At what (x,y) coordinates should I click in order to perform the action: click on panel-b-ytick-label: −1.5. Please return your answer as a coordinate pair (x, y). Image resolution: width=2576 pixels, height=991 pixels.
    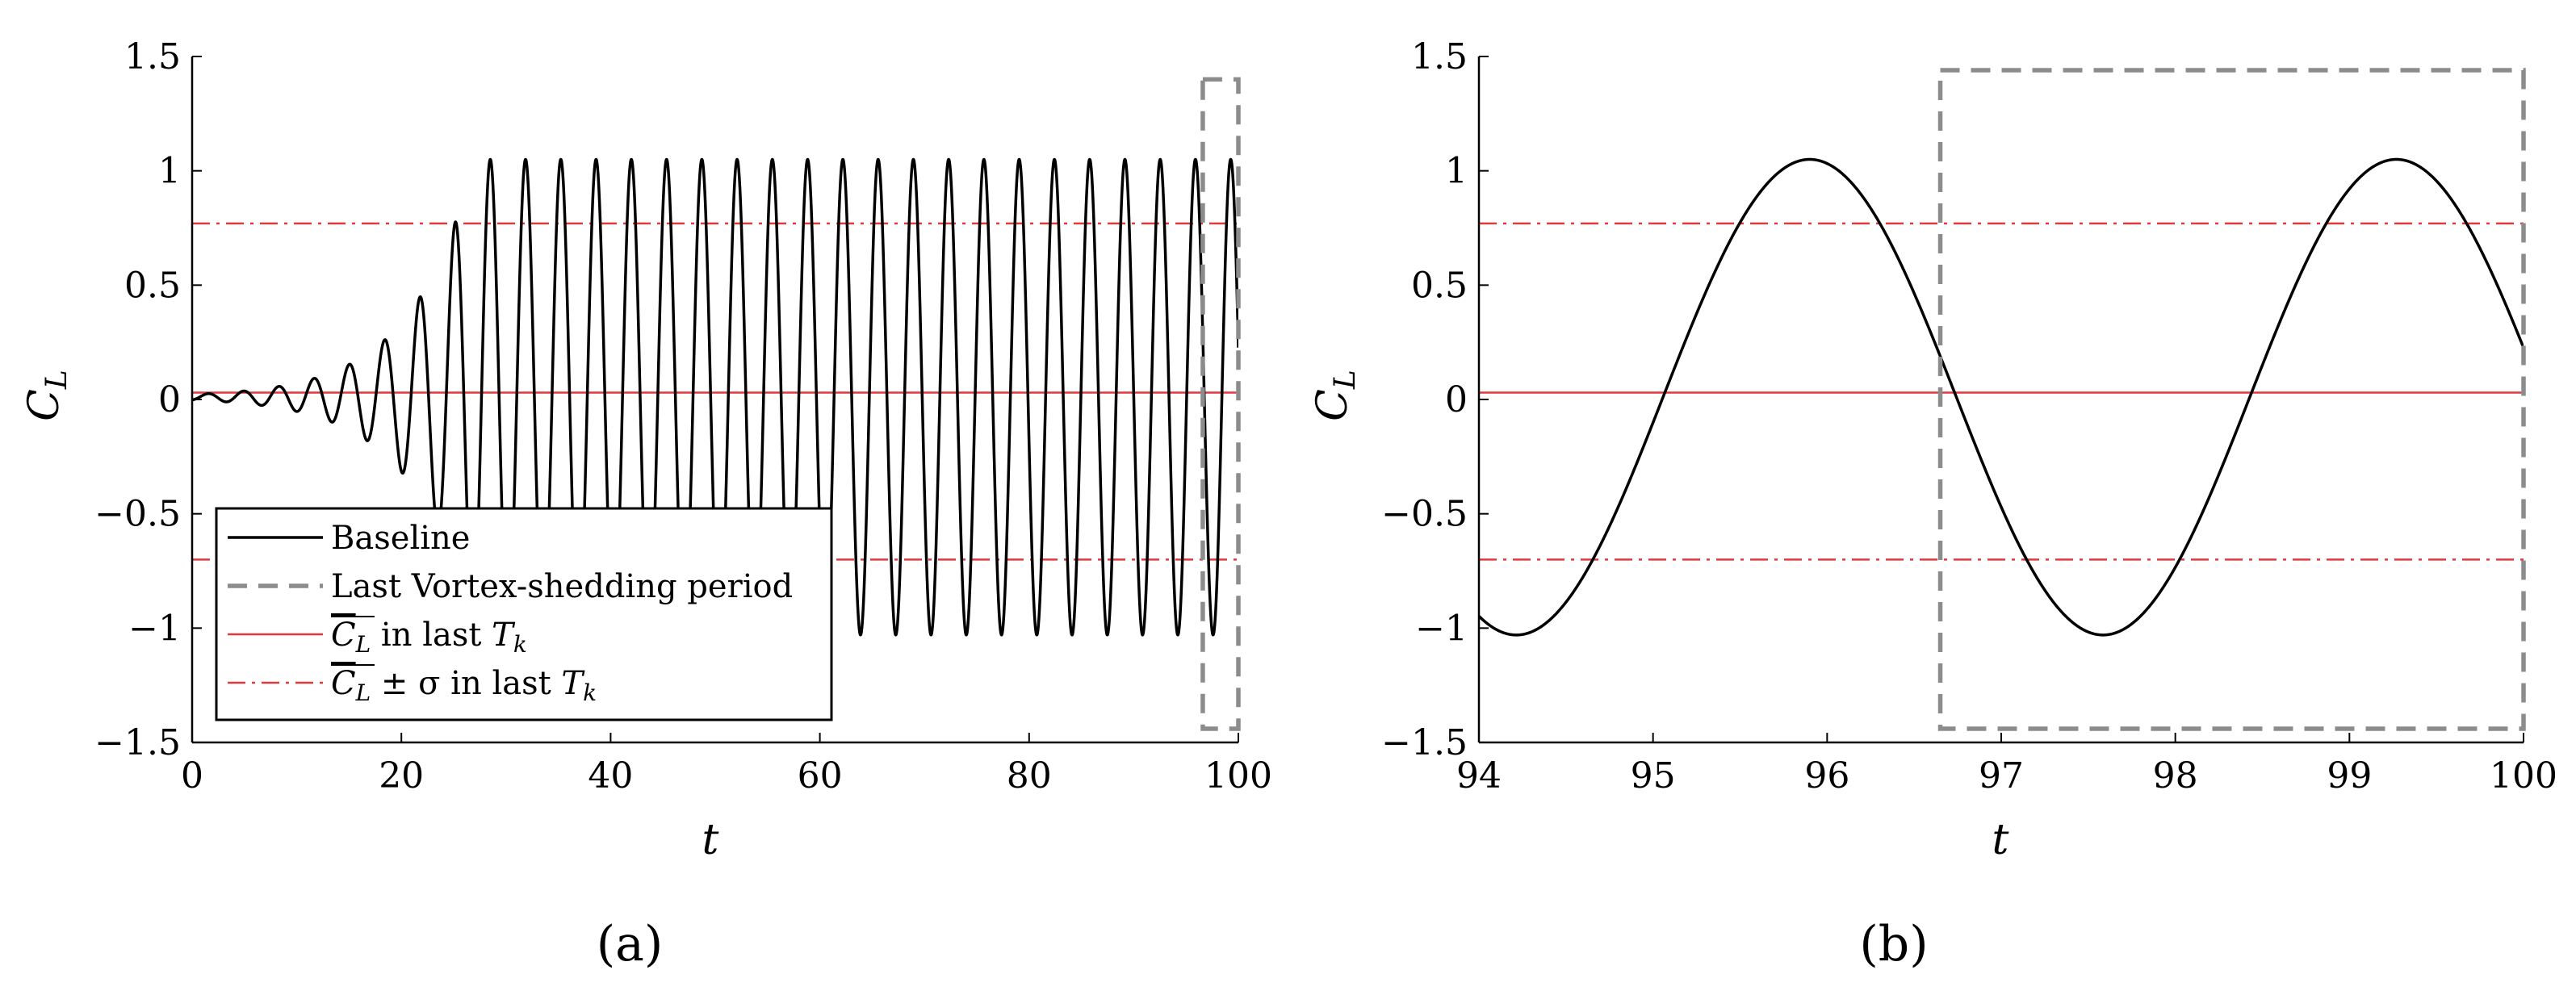
    Looking at the image, I should click on (1424, 742).